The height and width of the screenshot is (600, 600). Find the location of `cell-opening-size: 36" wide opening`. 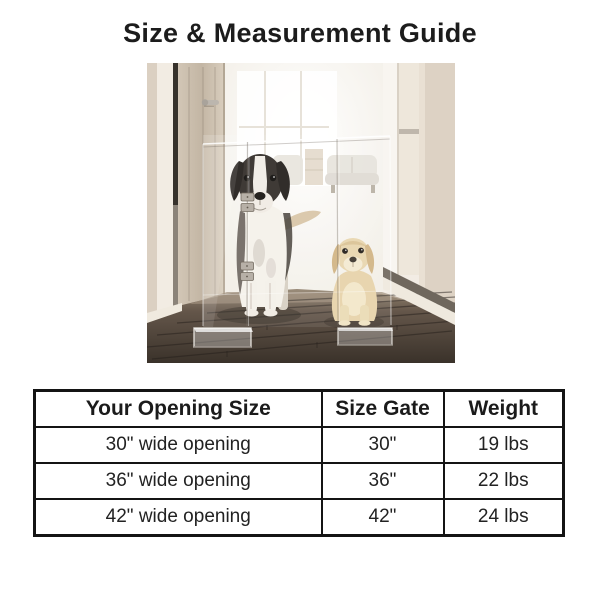

cell-opening-size: 36" wide opening is located at coordinates (178, 481).